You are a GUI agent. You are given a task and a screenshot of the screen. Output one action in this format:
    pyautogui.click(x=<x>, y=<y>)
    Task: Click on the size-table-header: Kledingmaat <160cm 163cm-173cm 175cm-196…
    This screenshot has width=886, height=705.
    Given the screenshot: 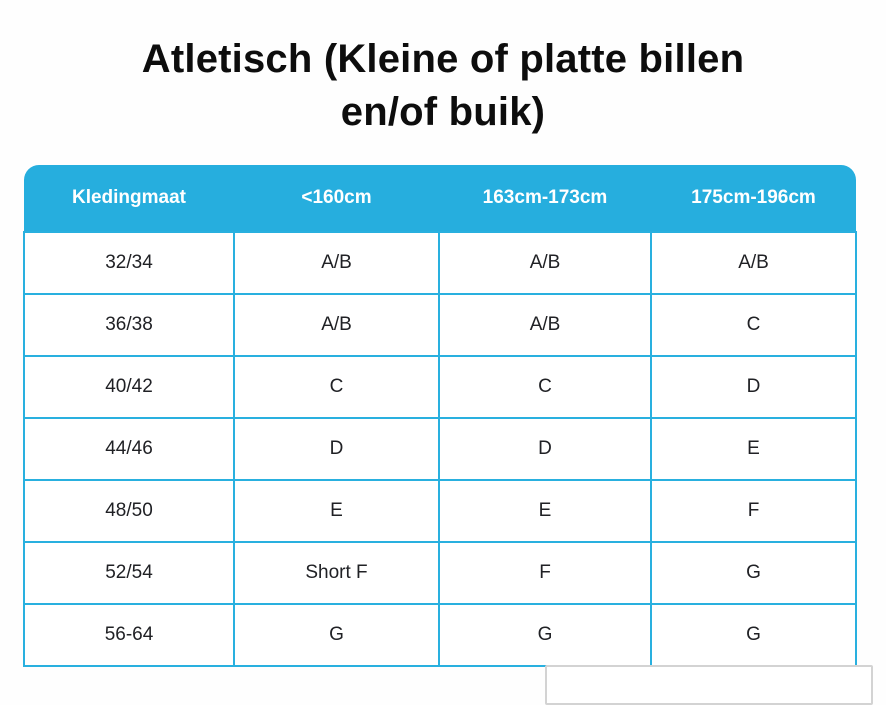 What is the action you would take?
    pyautogui.click(x=440, y=198)
    